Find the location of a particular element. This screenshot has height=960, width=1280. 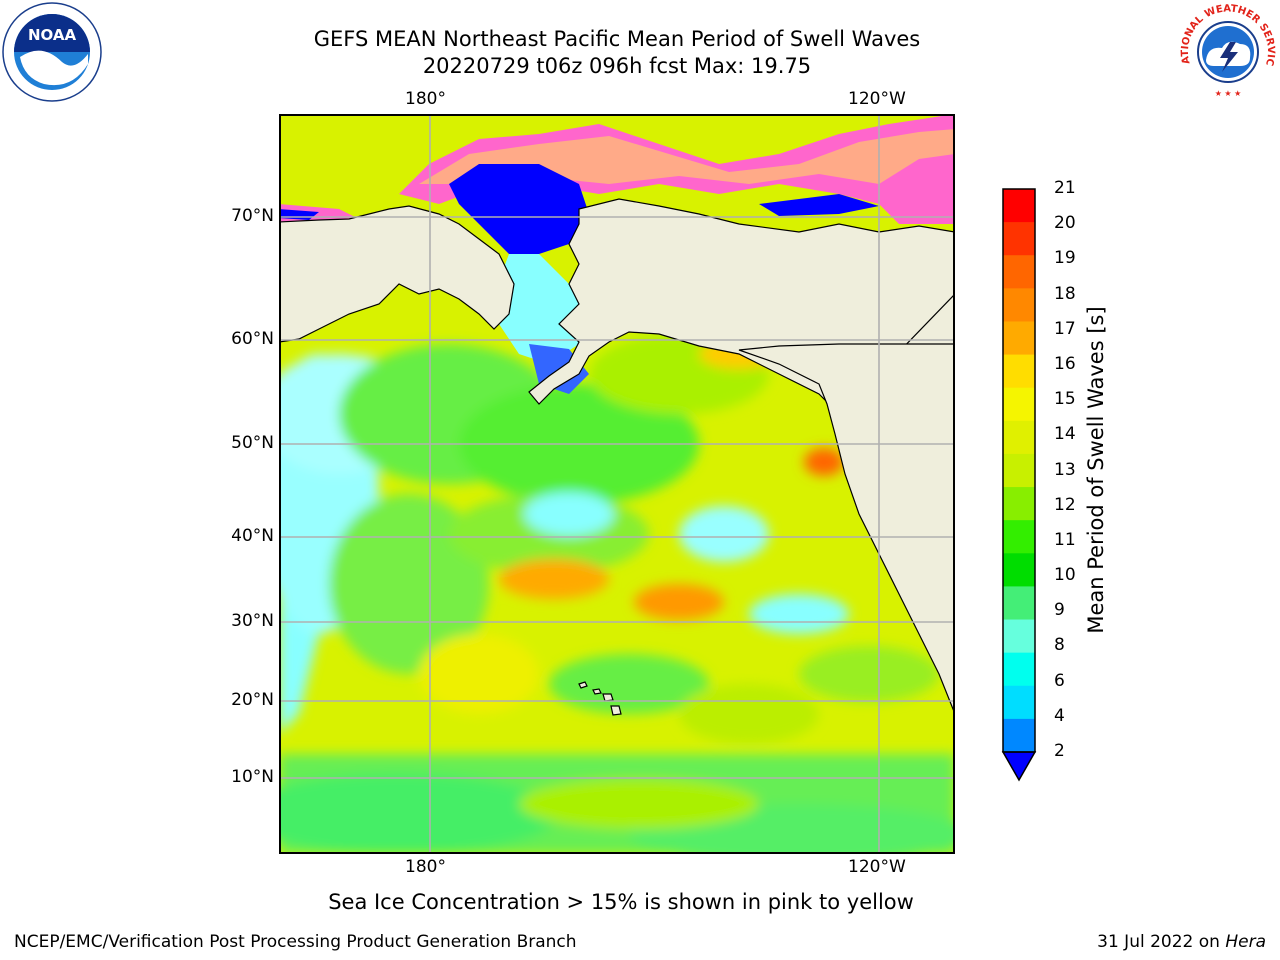

footer-host: Hera is located at coordinates (1245, 942).